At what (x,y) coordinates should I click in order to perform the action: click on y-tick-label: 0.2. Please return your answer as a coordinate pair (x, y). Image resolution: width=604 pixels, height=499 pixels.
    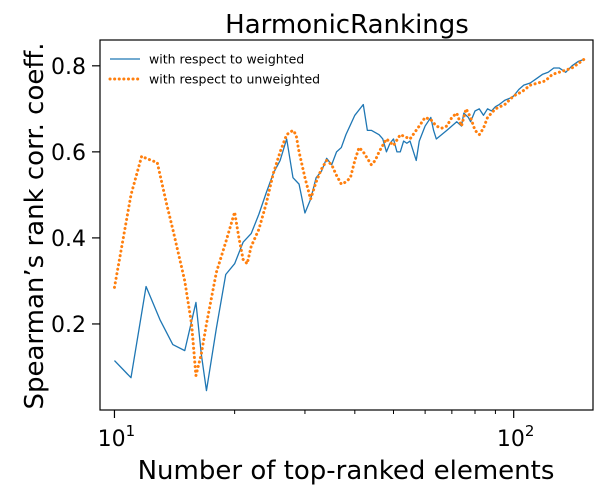
    Looking at the image, I should click on (68, 325).